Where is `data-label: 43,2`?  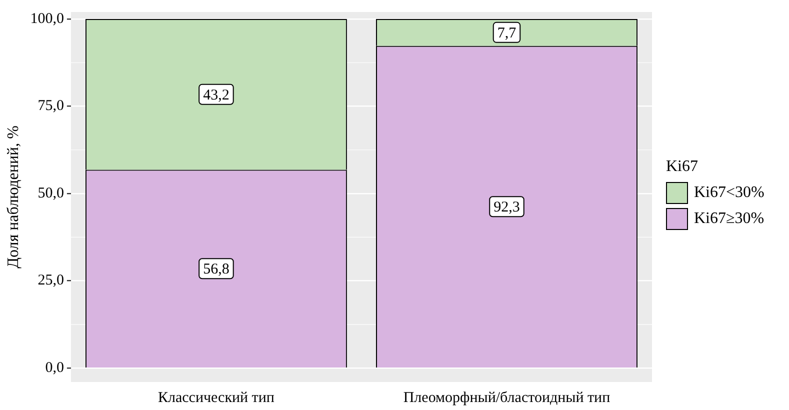 data-label: 43,2 is located at coordinates (216, 95).